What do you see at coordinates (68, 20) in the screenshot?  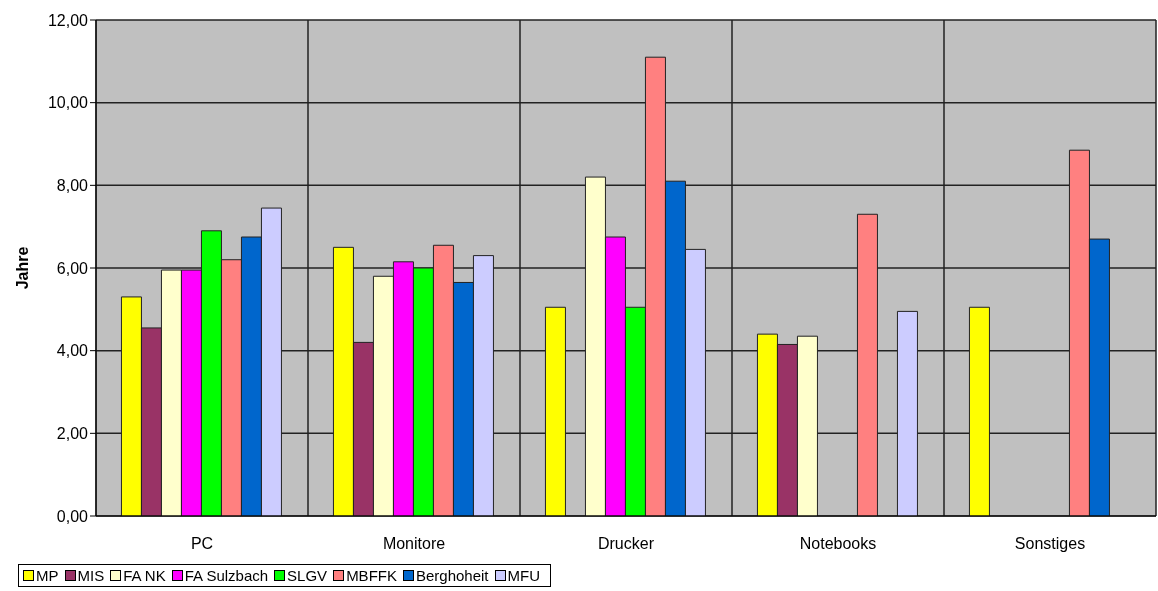 I see `y-tick-label: 12,00` at bounding box center [68, 20].